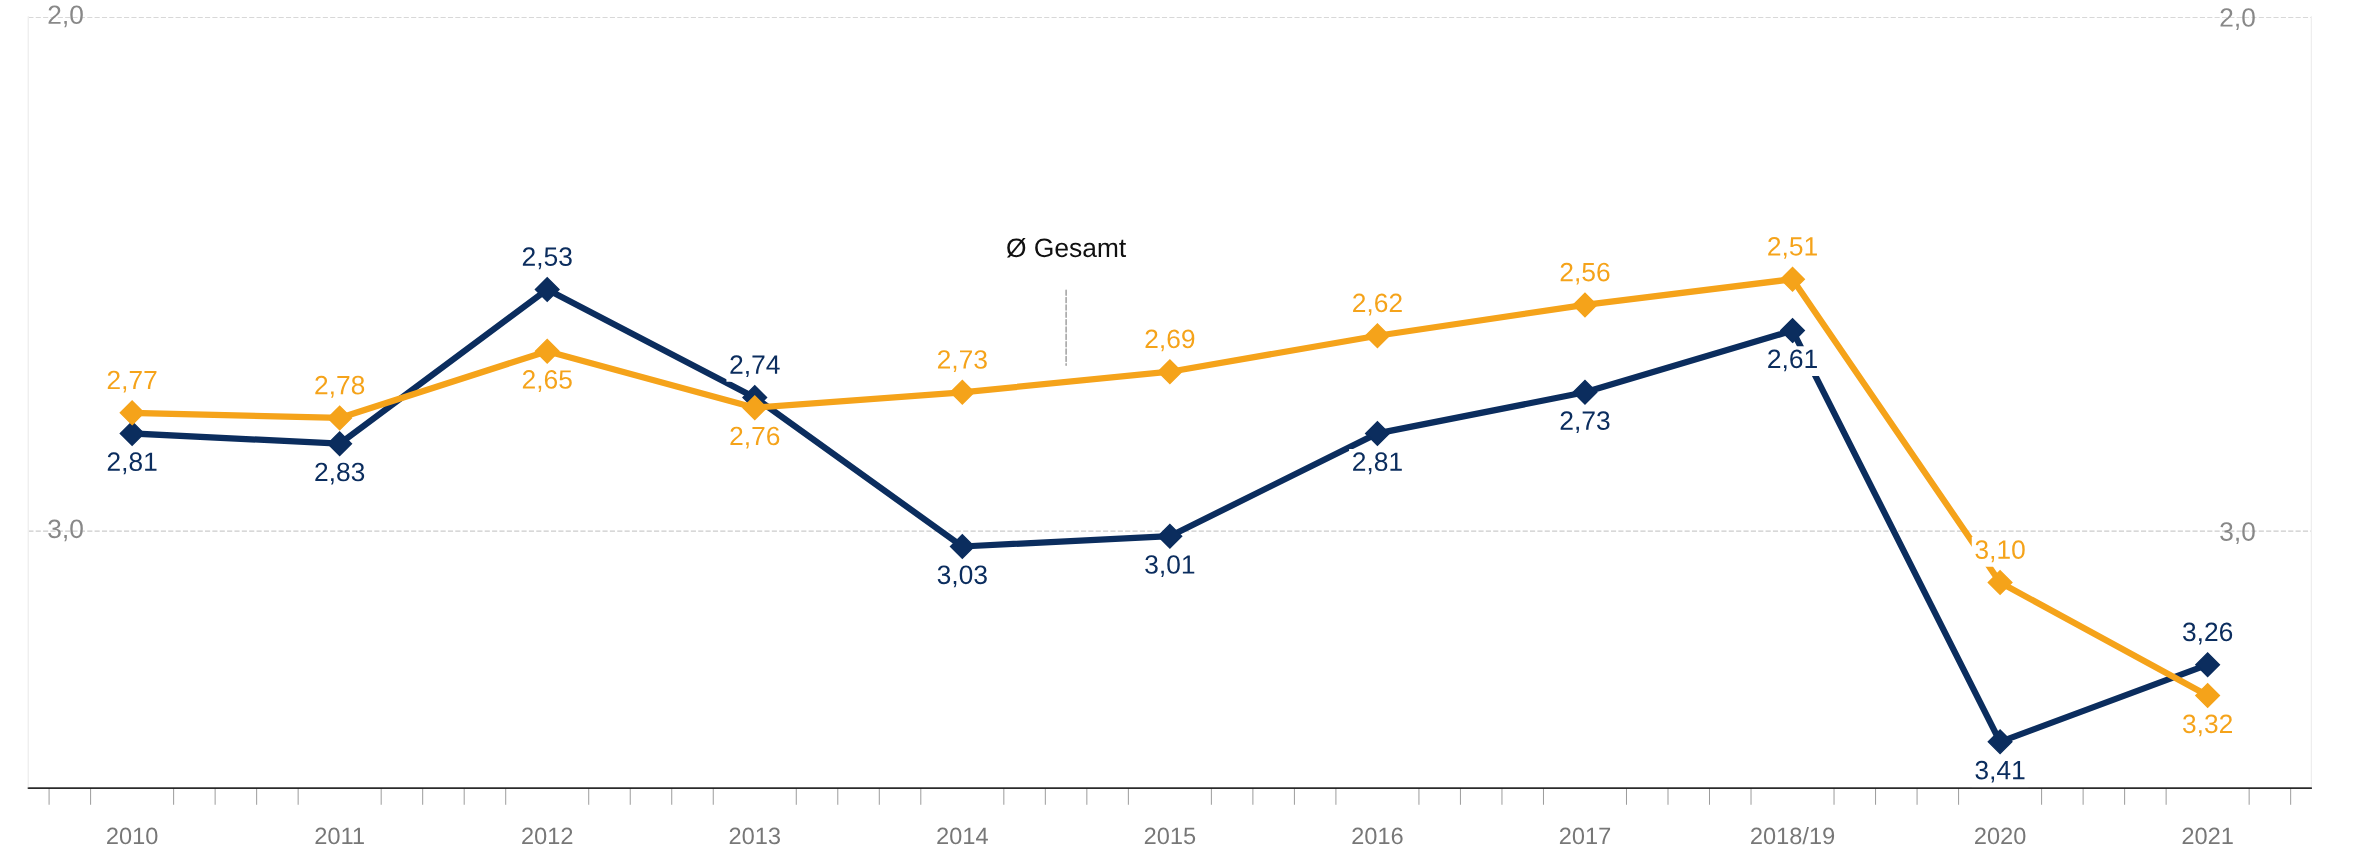 This screenshot has height=852, width=2361. I want to click on x-tick-label: 2012, so click(547, 836).